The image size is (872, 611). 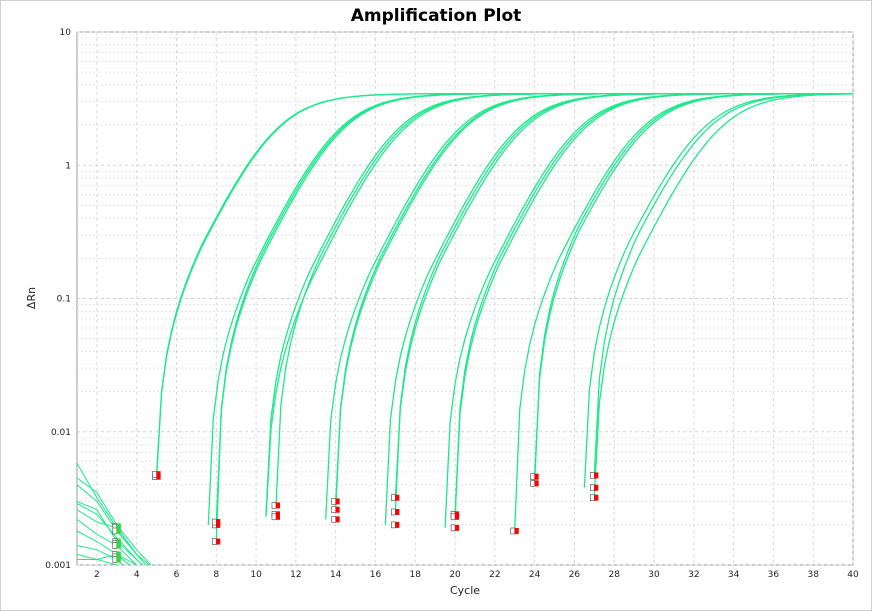 What do you see at coordinates (256, 575) in the screenshot?
I see `x-tick-label: 10` at bounding box center [256, 575].